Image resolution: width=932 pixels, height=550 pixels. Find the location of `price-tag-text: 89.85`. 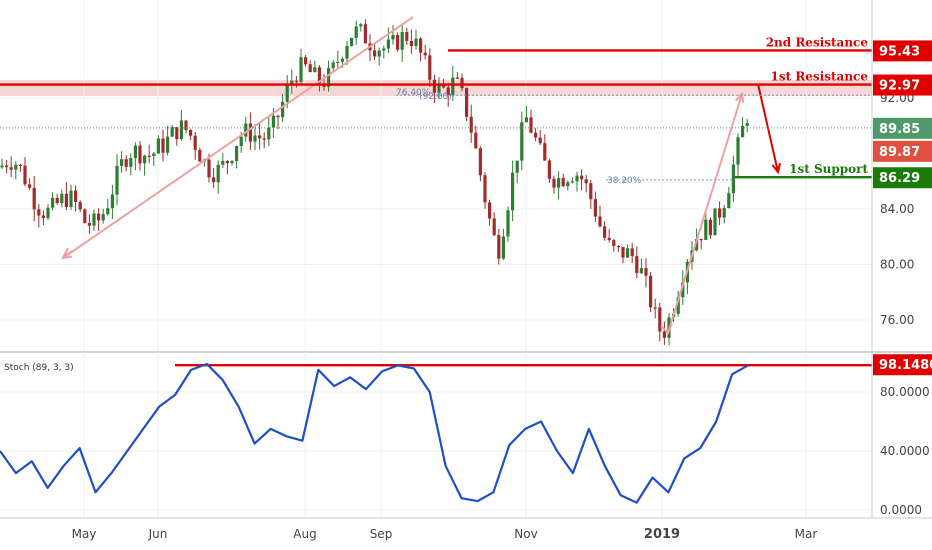

price-tag-text: 89.85 is located at coordinates (899, 129).